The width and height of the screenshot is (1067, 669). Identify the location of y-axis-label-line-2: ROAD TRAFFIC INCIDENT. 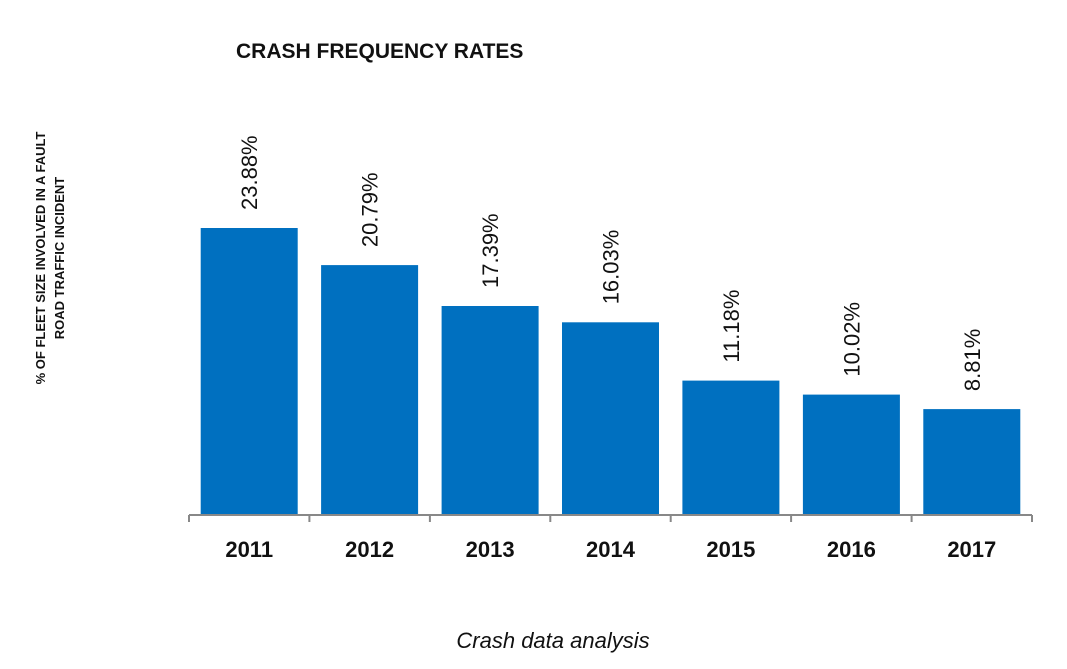
(59, 258).